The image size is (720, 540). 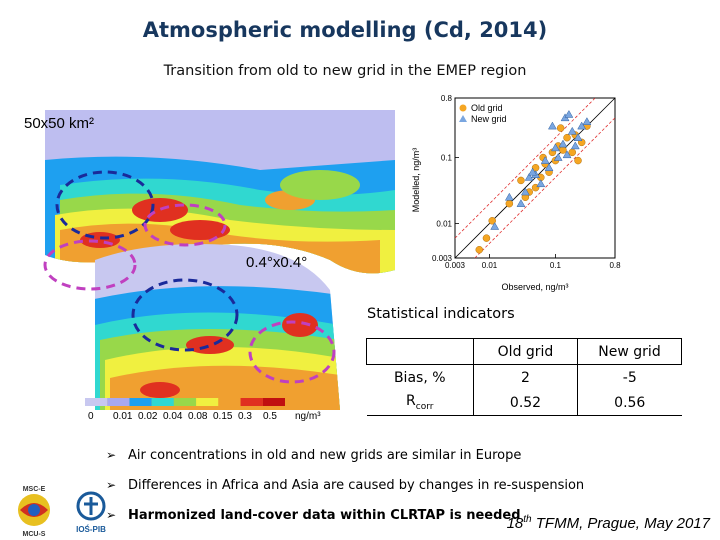 What do you see at coordinates (620, 523) in the screenshot?
I see `footer-text: TFMM, Prague, May 2017` at bounding box center [620, 523].